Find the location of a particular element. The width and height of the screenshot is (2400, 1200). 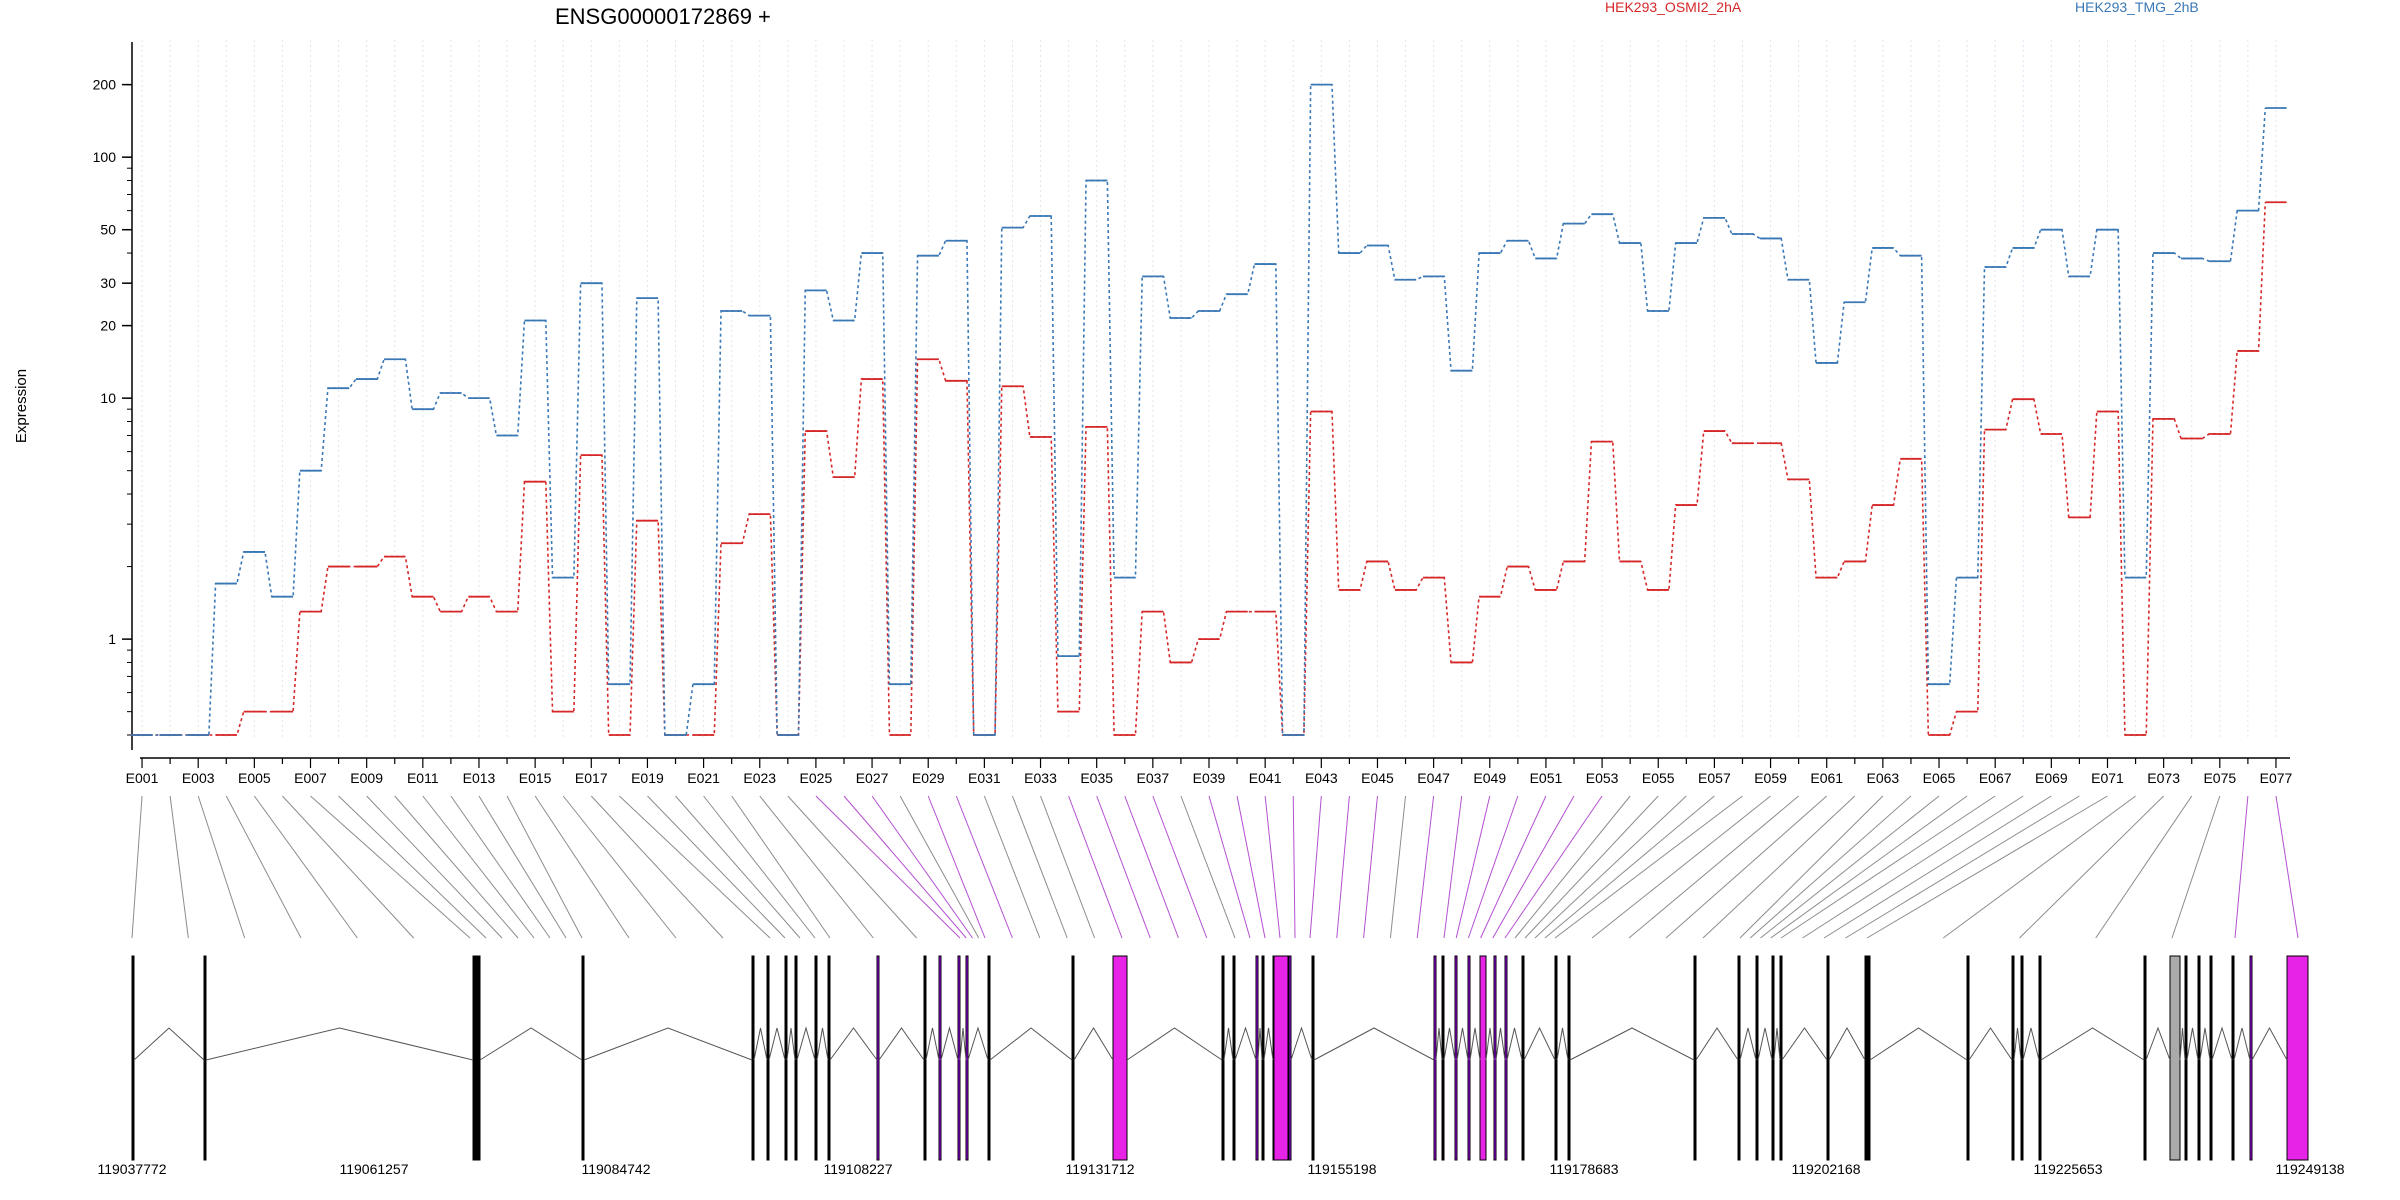

connector-E036 is located at coordinates (1151, 867).